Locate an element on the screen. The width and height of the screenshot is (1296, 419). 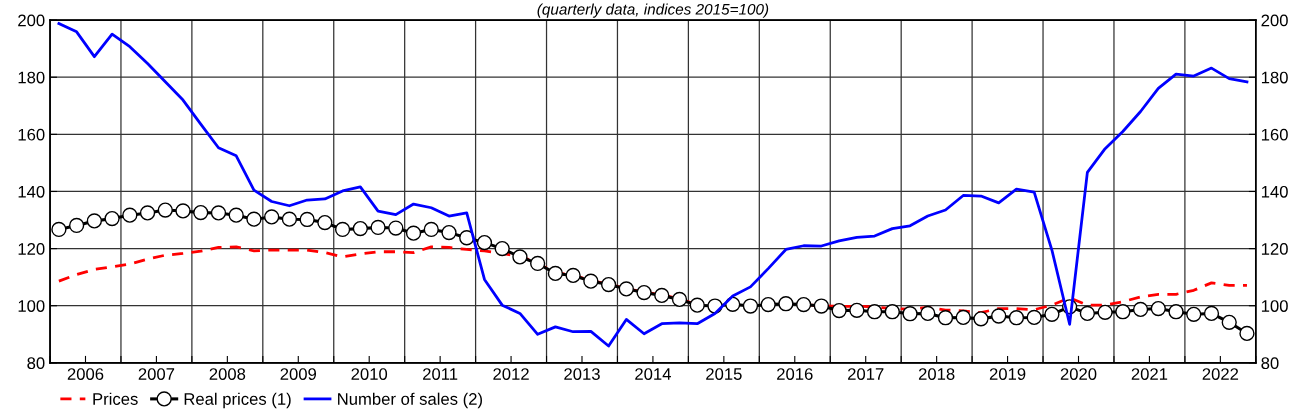
x-tick-label: 2015 is located at coordinates (724, 374).